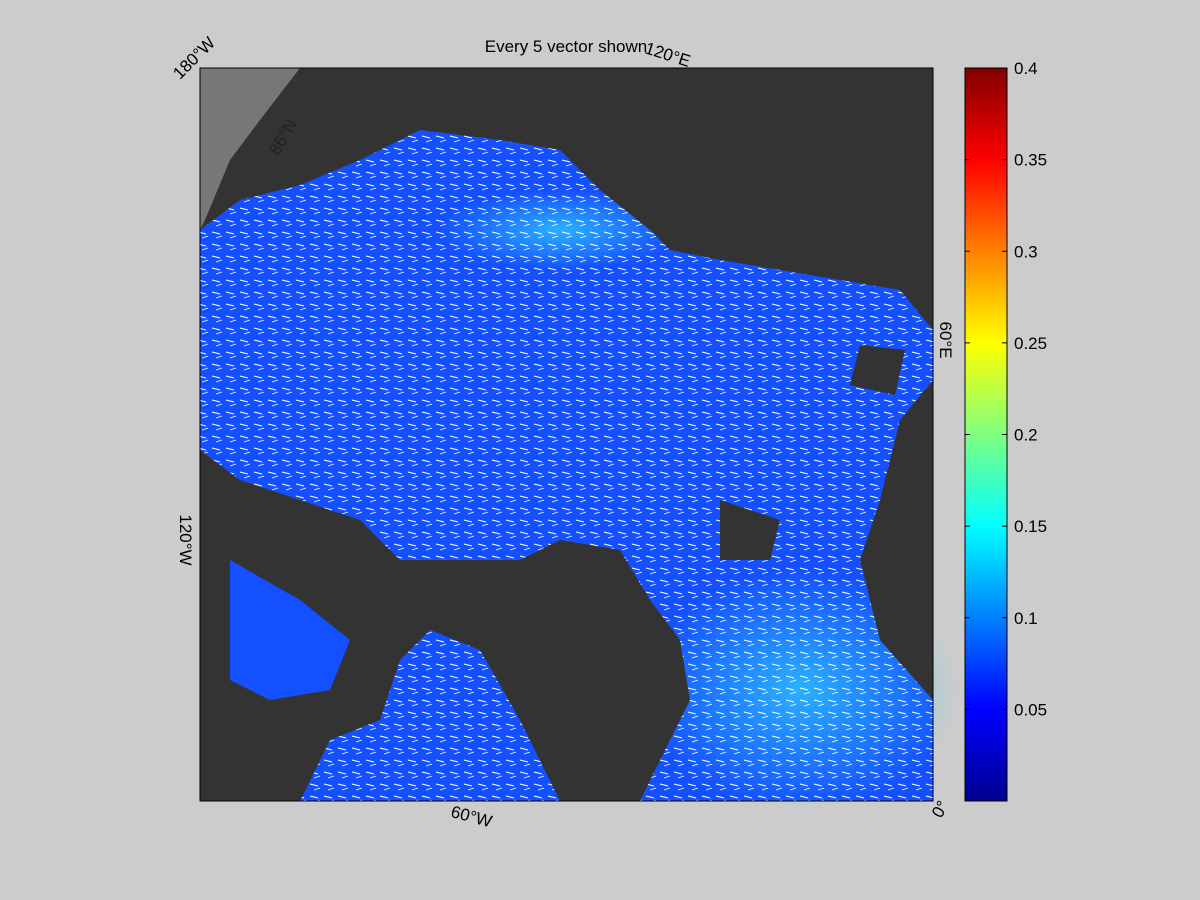 The image size is (1200, 900). Describe the element at coordinates (668, 55) in the screenshot. I see `lon-label: 120°E` at that location.